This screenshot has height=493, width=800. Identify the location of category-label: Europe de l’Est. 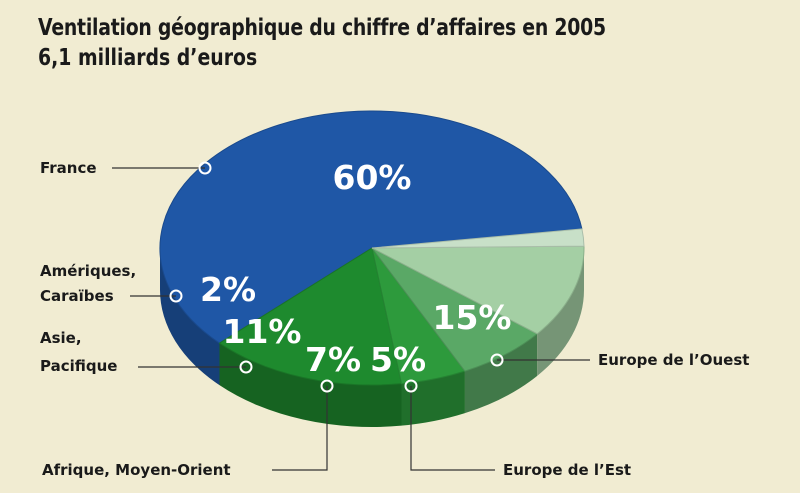
(567, 470).